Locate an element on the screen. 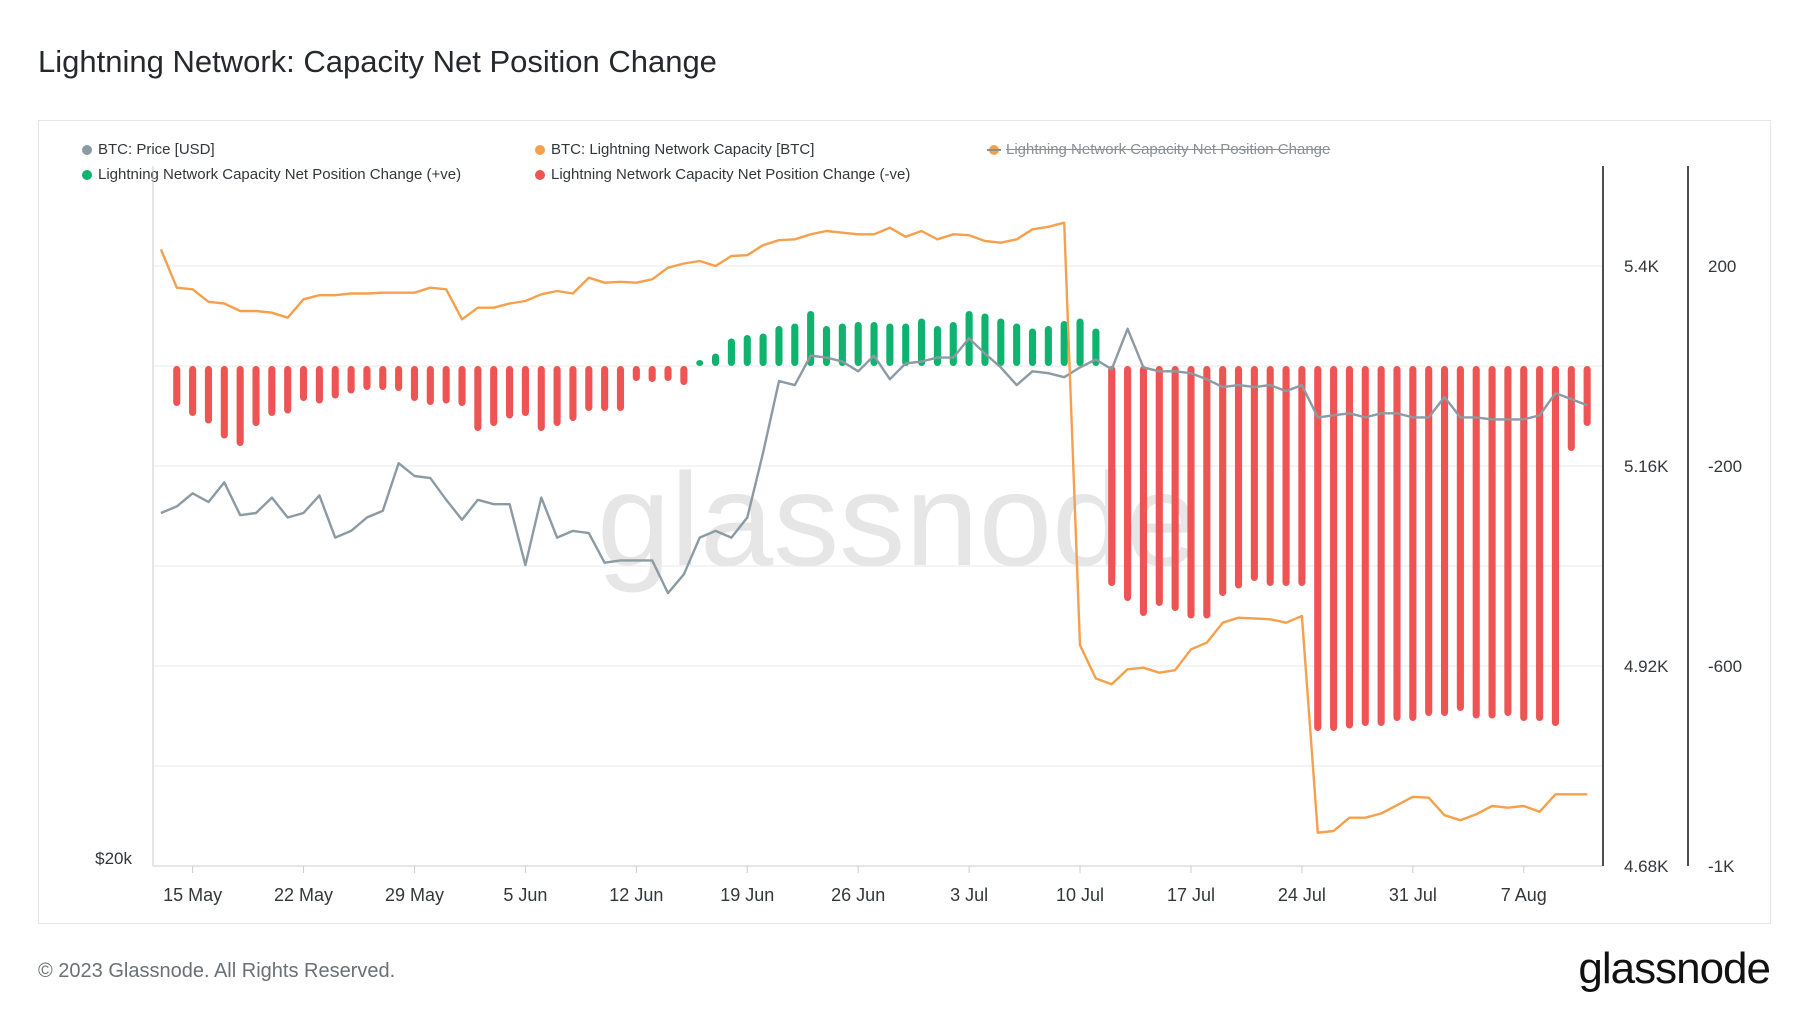 This screenshot has width=1800, height=1013. x-tick-label: 10 Jul is located at coordinates (1080, 895).